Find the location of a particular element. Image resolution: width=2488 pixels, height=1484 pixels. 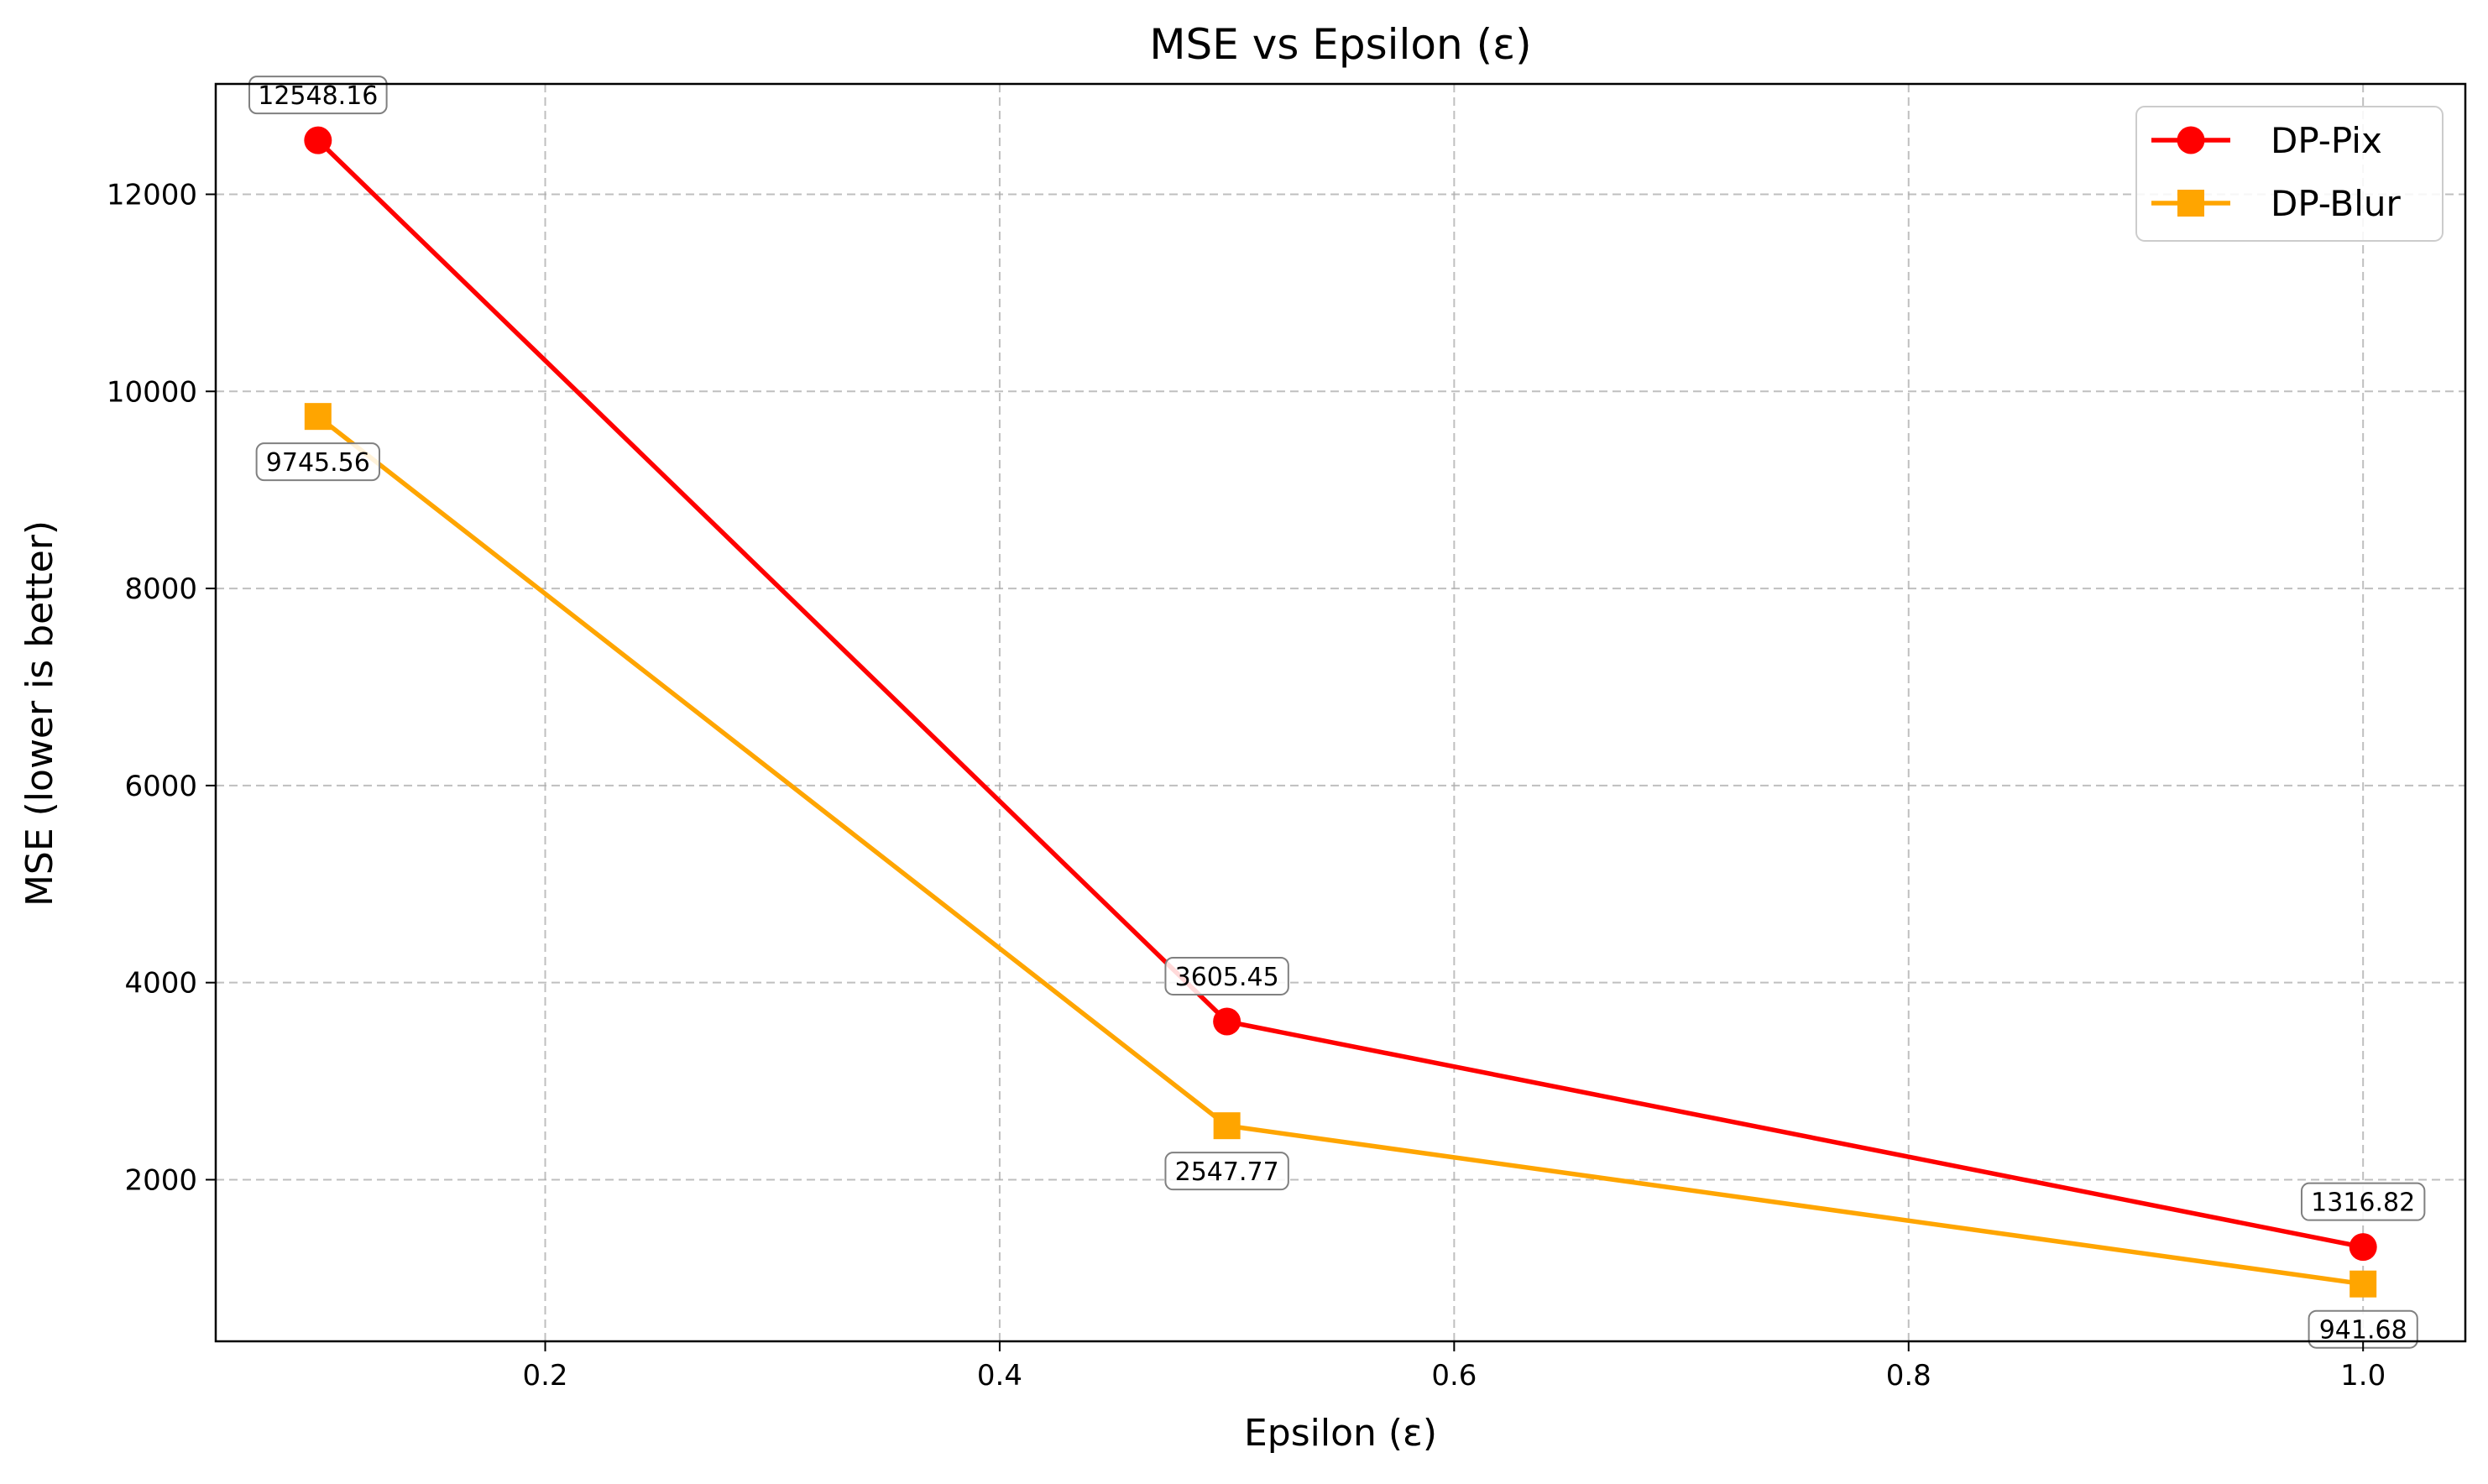

x-tick-label: 0.8 is located at coordinates (1908, 1376).